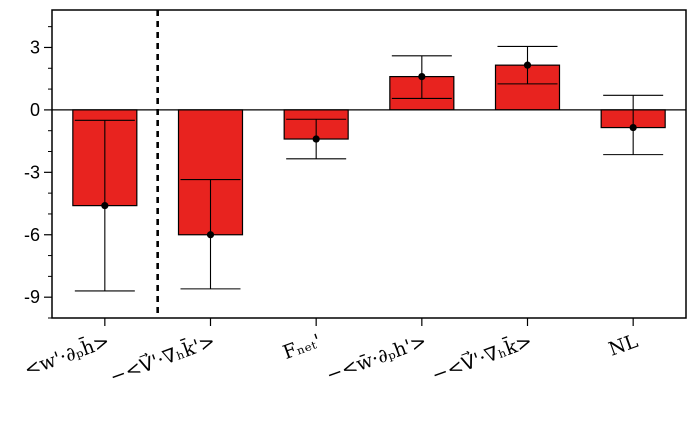  What do you see at coordinates (67, 354) in the screenshot?
I see `x-tick-label-0: <w'·∂ₚh̄>` at bounding box center [67, 354].